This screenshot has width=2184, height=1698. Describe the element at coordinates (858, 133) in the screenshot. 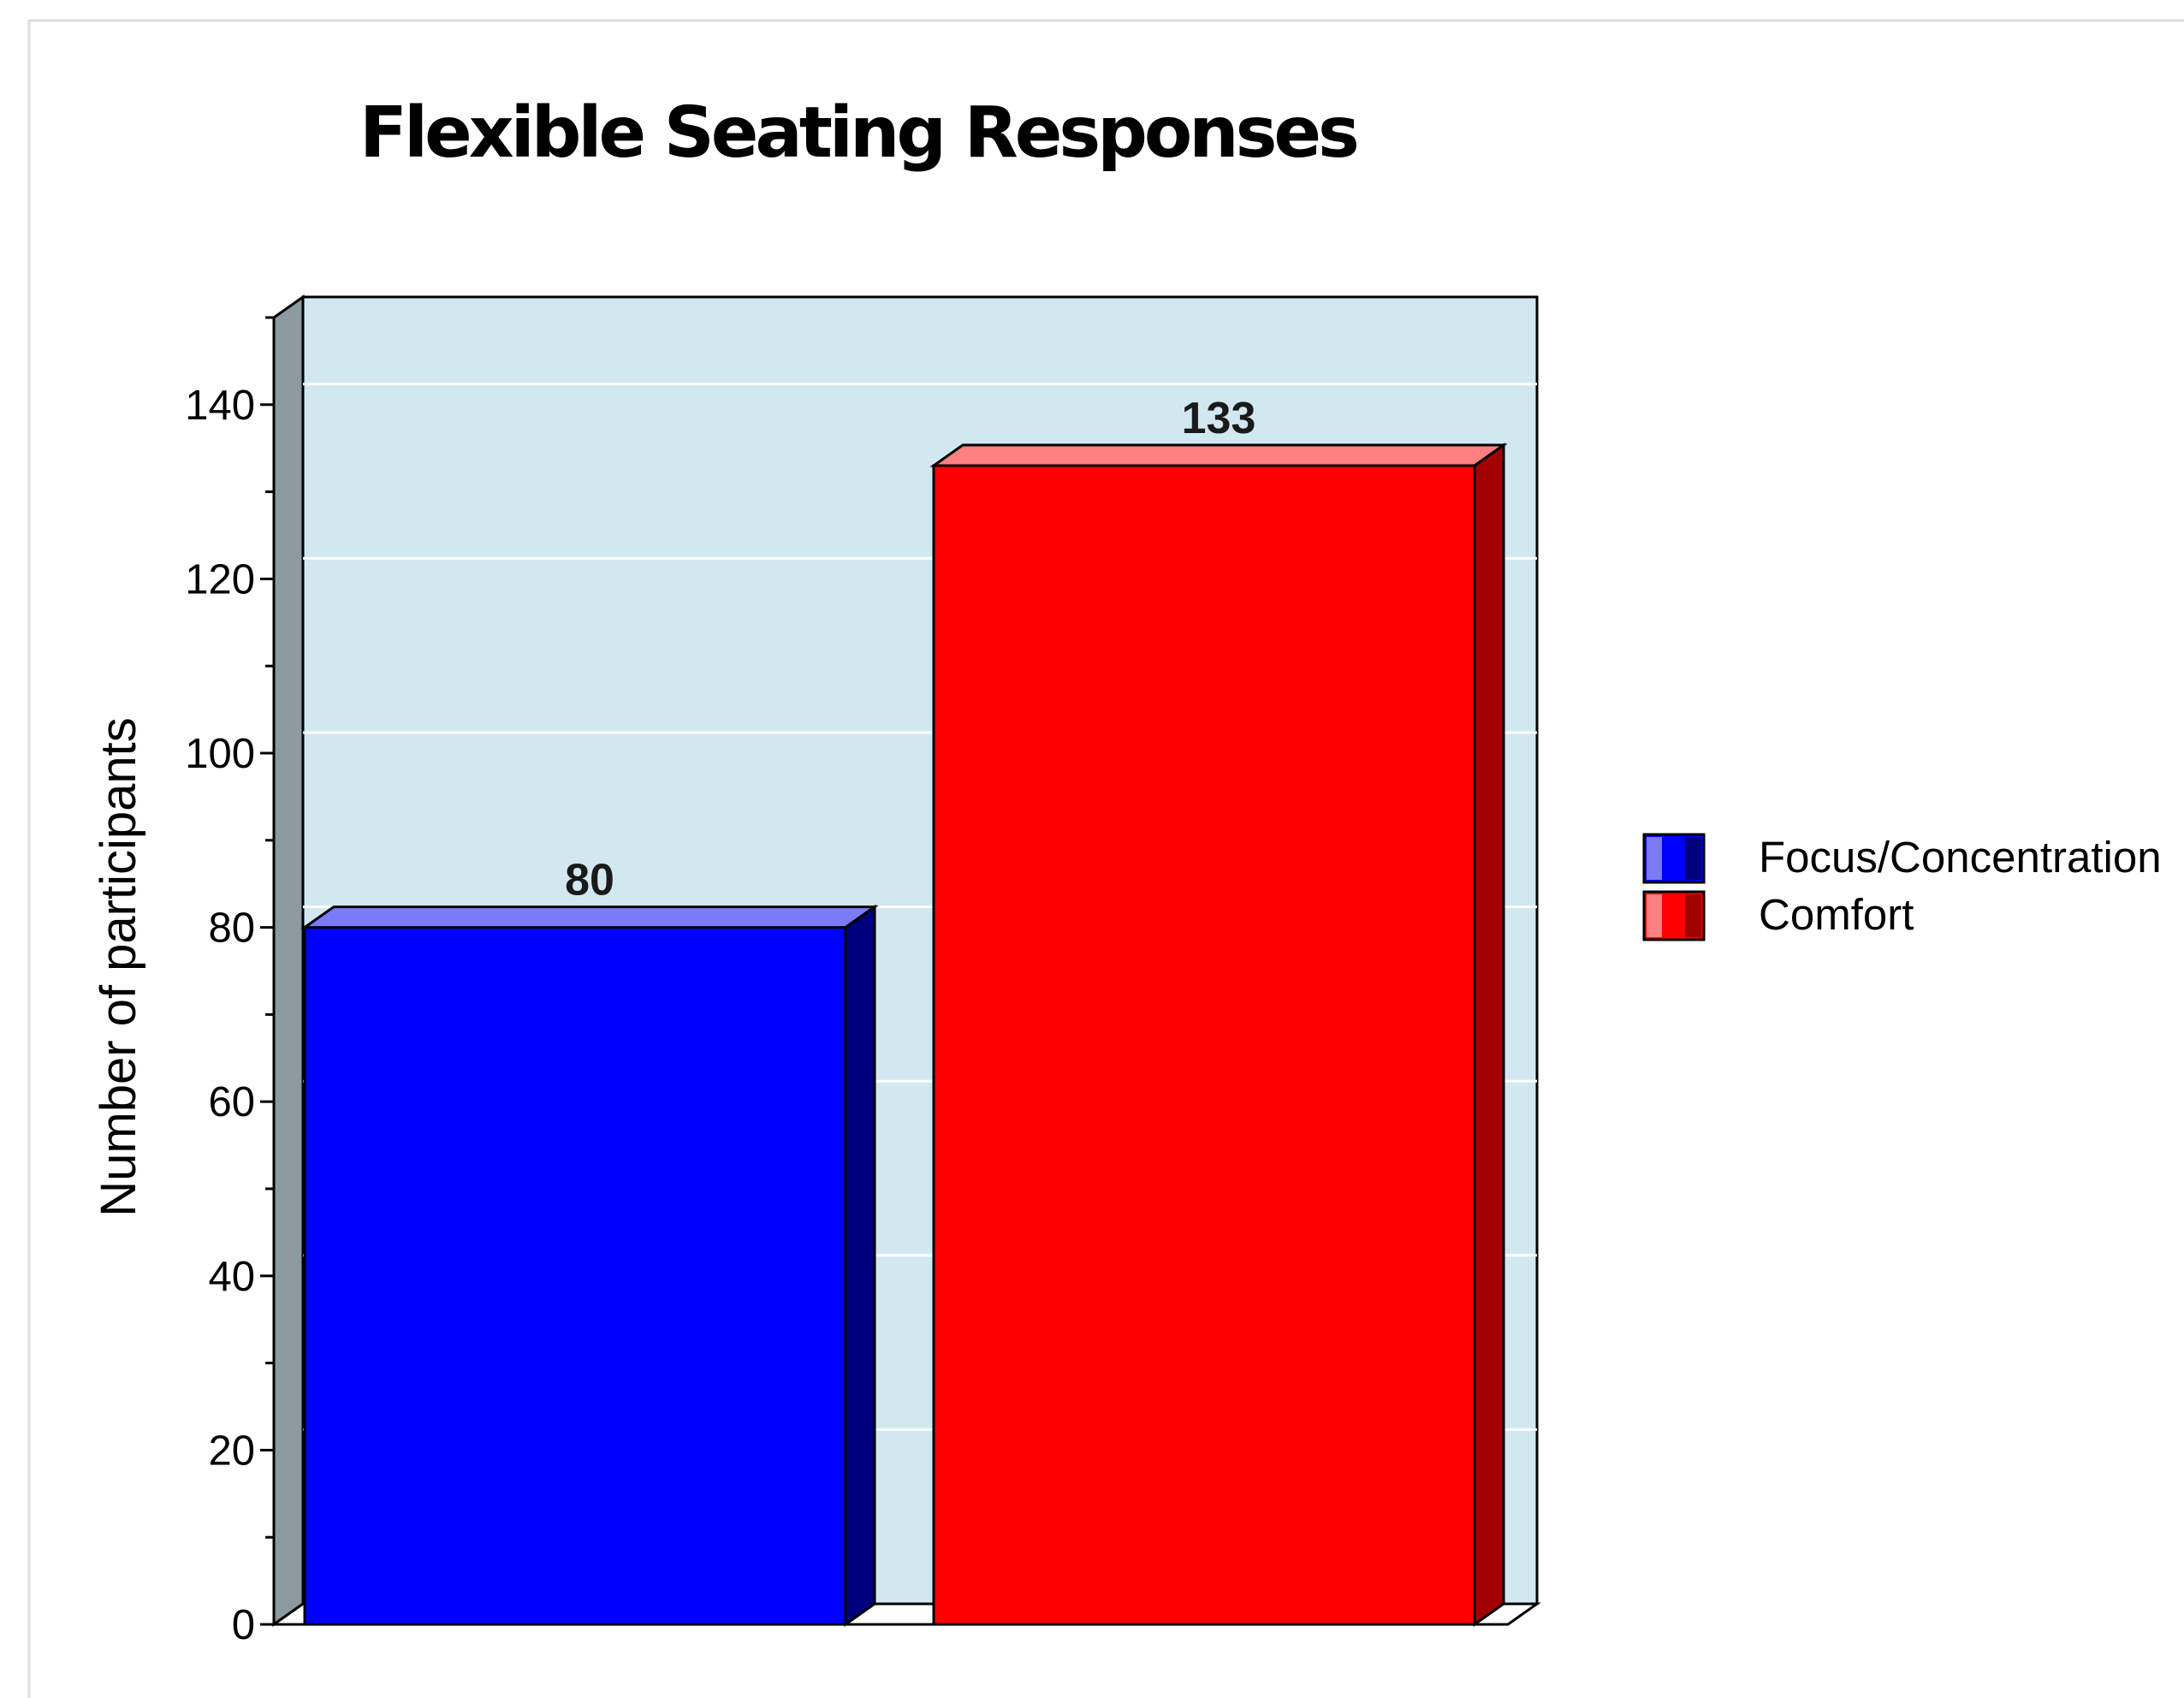

I see `chart-title: Flexible Seating Responses` at that location.